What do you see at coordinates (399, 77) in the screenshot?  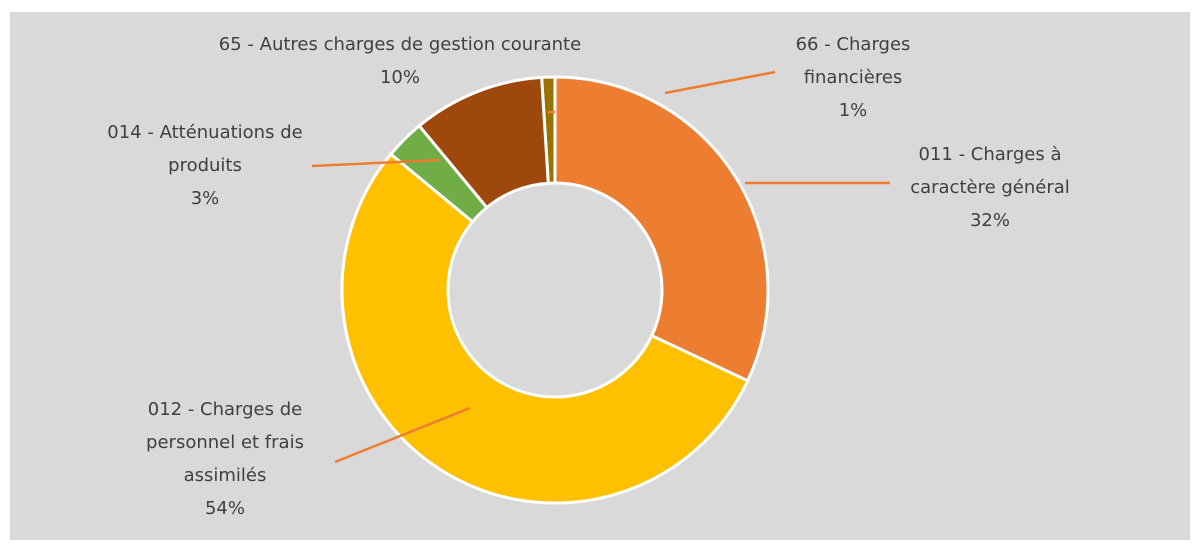 I see `label-value: 10%` at bounding box center [399, 77].